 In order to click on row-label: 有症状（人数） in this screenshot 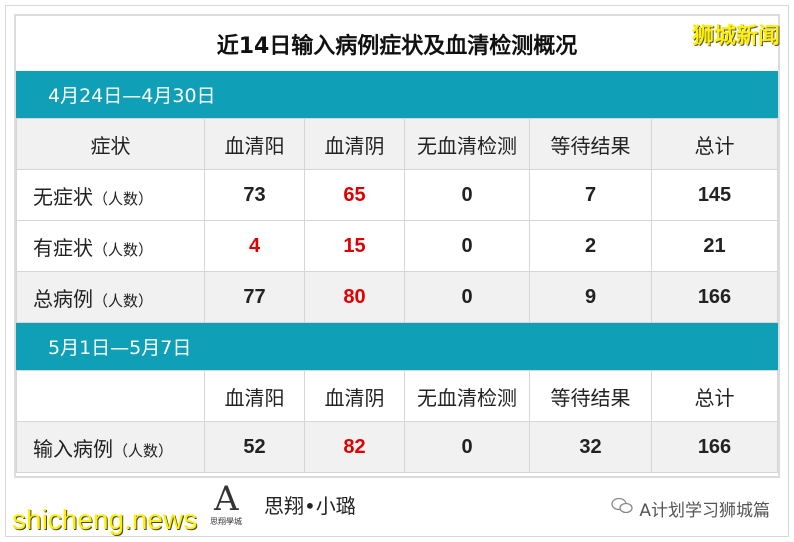, I will do `click(110, 246)`.